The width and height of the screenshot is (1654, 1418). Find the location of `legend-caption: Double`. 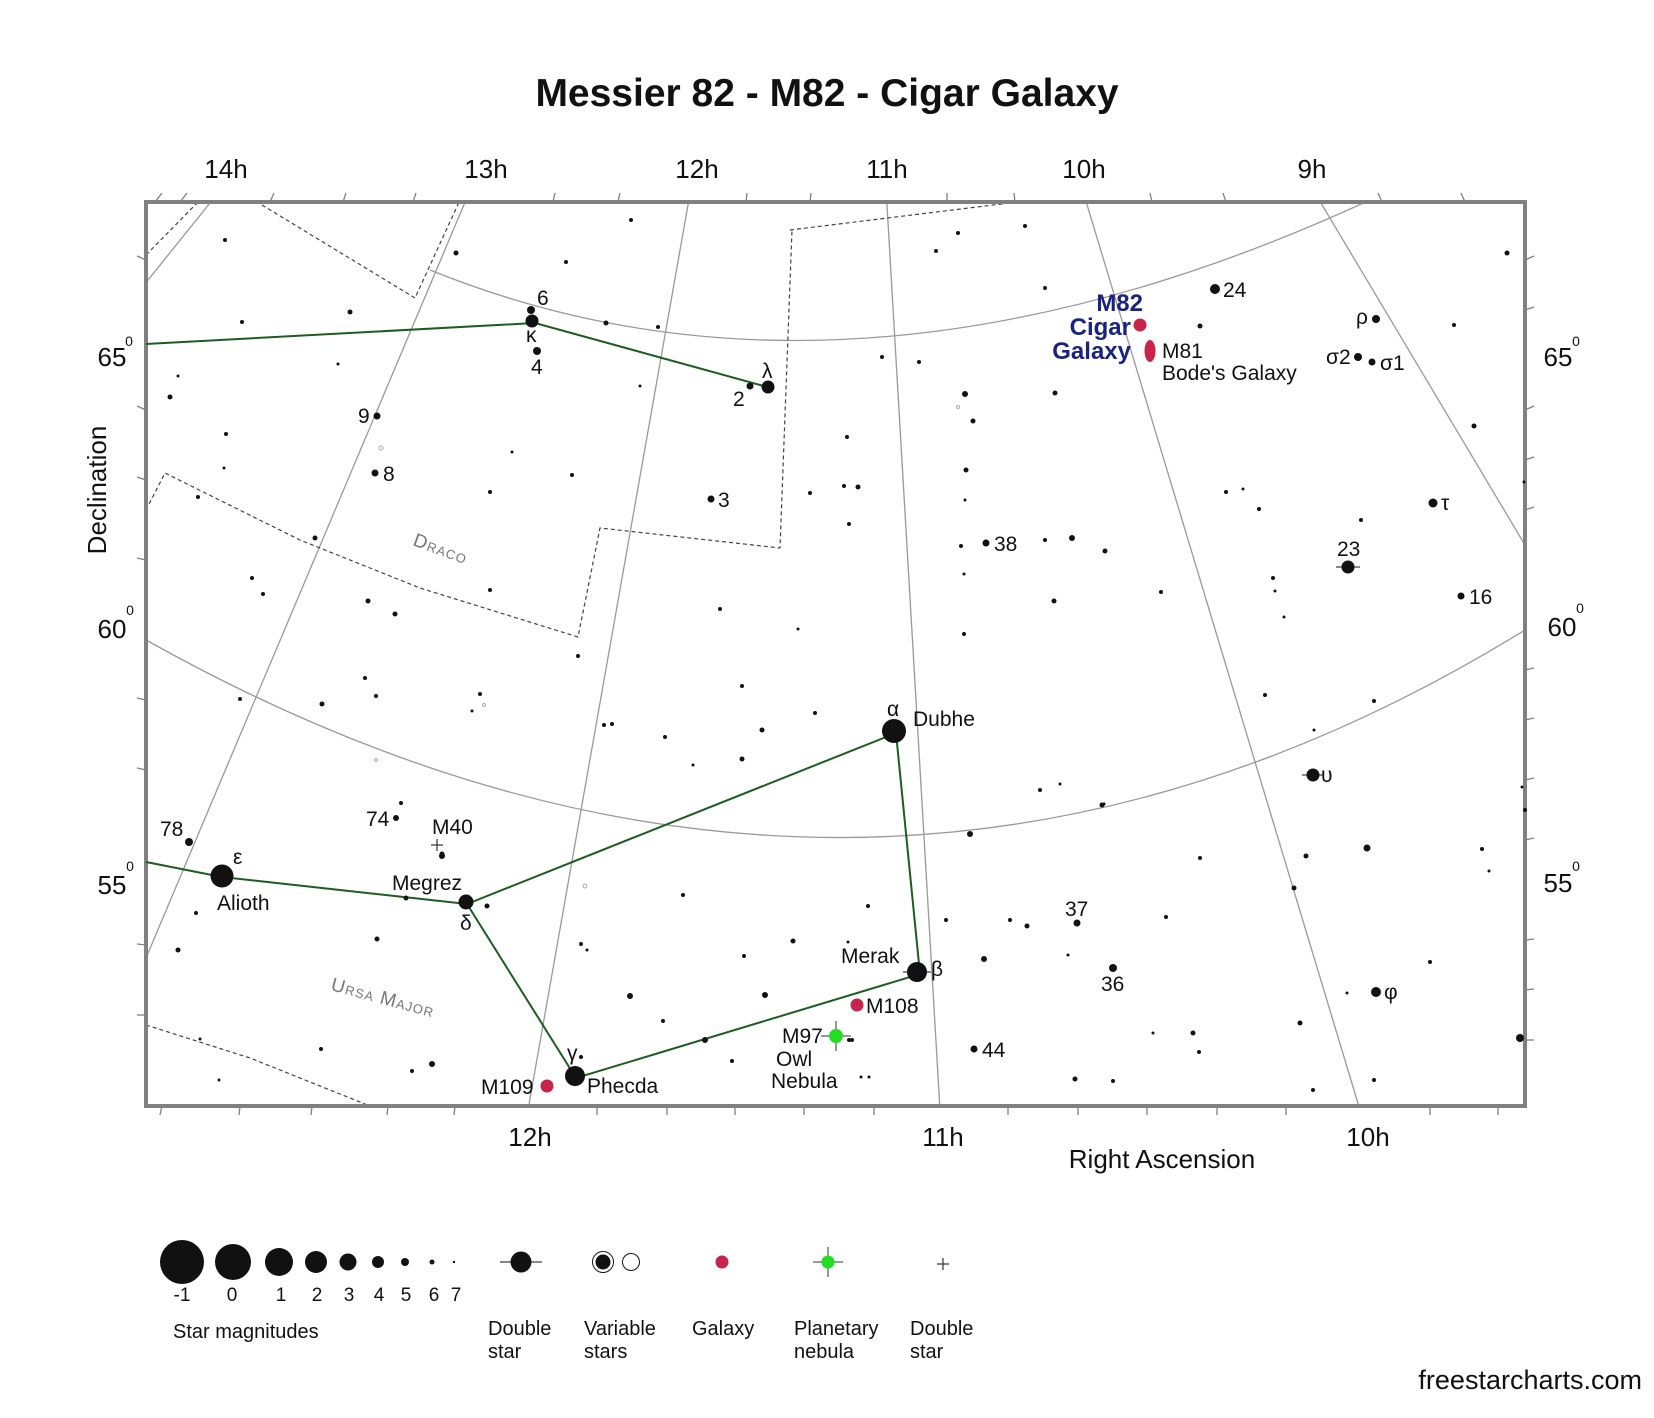

legend-caption: Double is located at coordinates (519, 1329).